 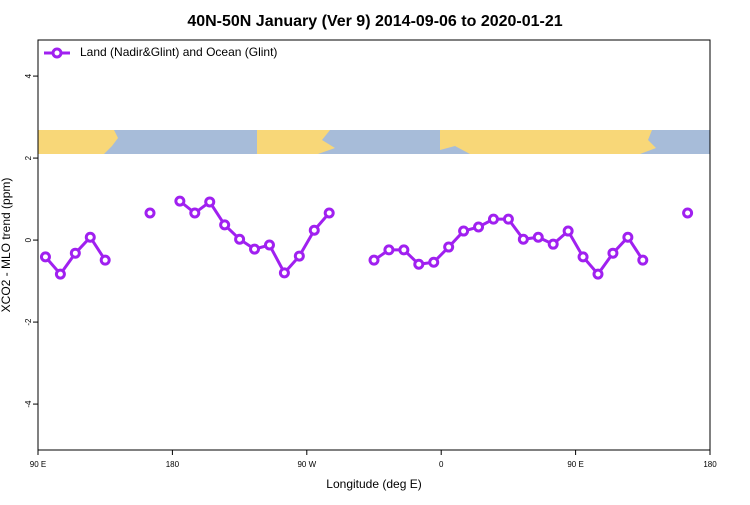 I want to click on x-axis-label: Longitude (deg E), so click(x=373, y=484).